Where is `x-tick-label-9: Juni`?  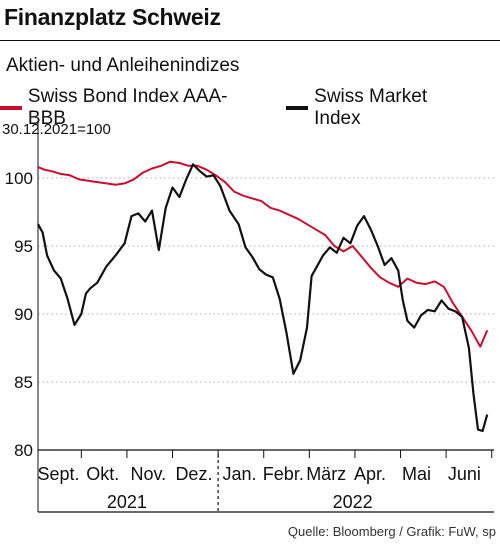
x-tick-label-9: Juni is located at coordinates (464, 474).